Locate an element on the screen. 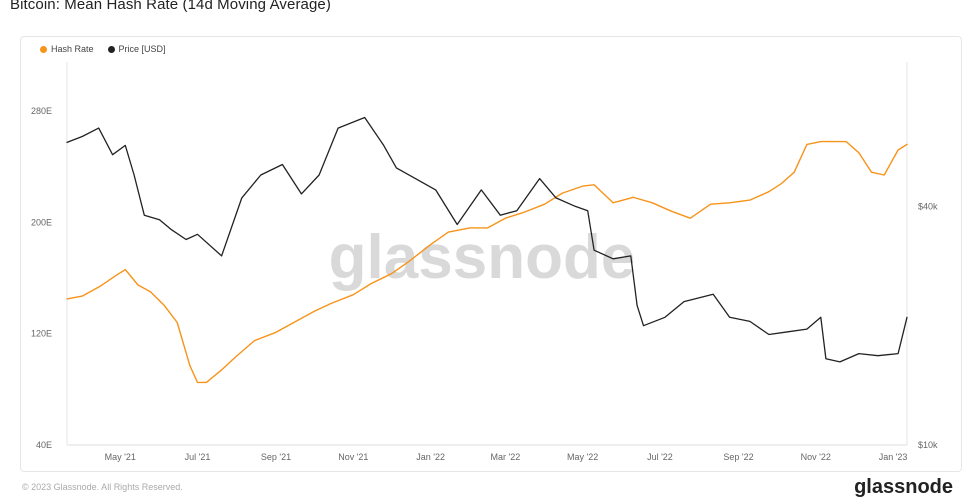  x-tick-label: Nov '21 is located at coordinates (353, 457).